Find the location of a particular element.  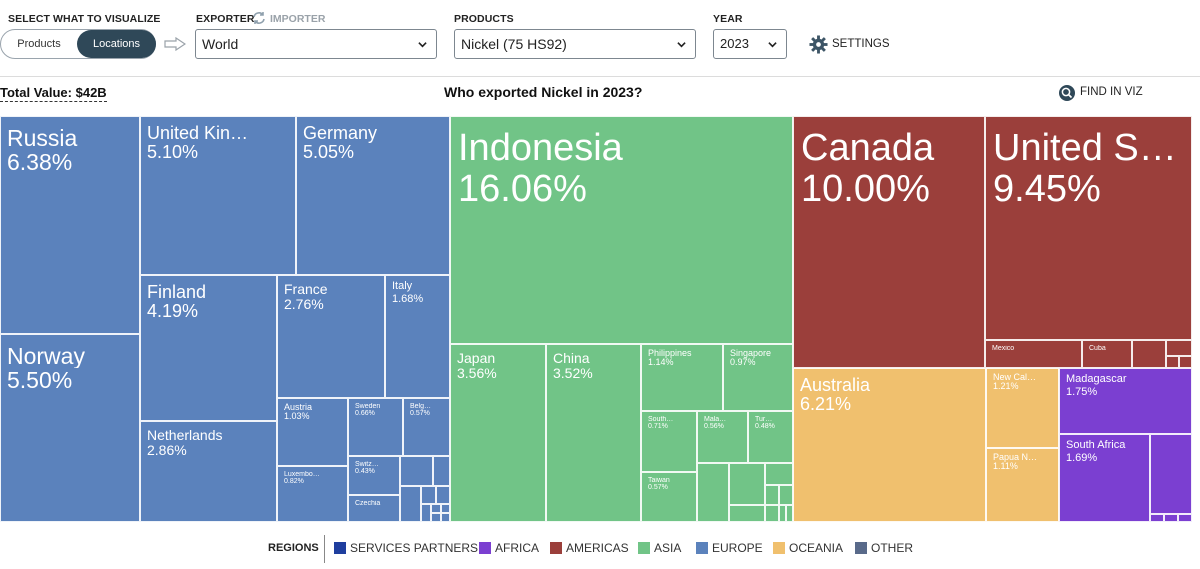

cell-name: Sweden is located at coordinates (368, 406).